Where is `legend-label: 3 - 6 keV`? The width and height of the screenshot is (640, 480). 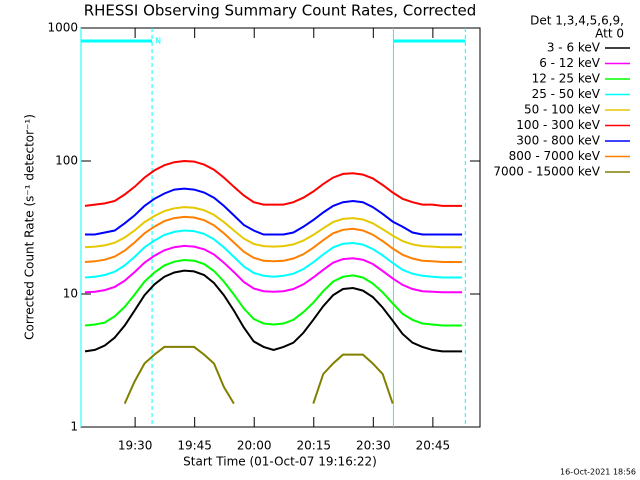
legend-label: 3 - 6 keV is located at coordinates (574, 48).